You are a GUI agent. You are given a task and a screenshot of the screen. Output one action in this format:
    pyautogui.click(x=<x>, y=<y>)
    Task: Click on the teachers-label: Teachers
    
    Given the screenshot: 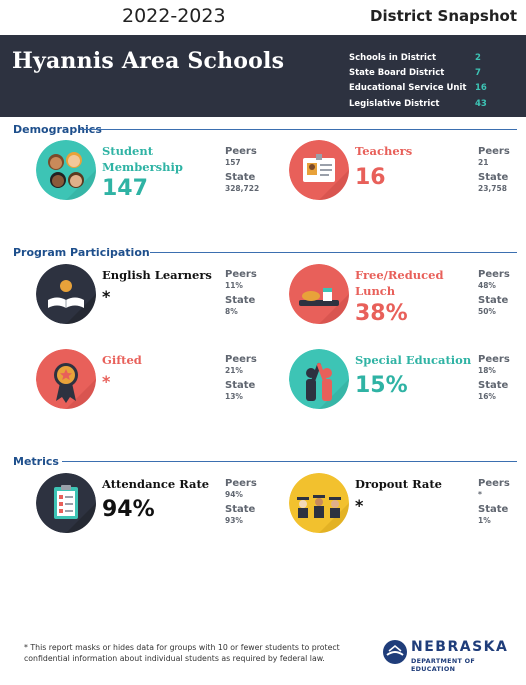 What is the action you would take?
    pyautogui.click(x=384, y=151)
    